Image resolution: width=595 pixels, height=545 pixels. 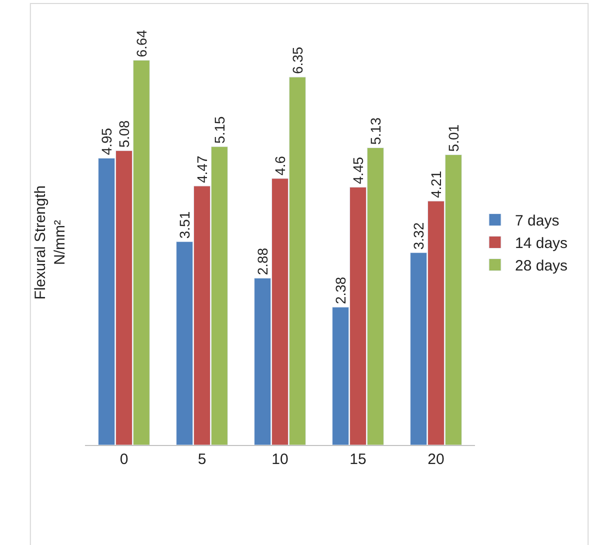 What do you see at coordinates (141, 44) in the screenshot?
I see `data-label: 6.64` at bounding box center [141, 44].